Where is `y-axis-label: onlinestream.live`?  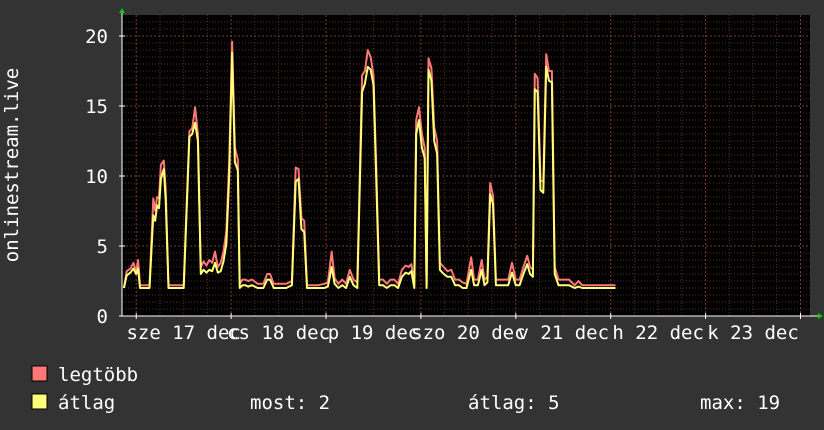
y-axis-label: onlinestream.live is located at coordinates (12, 165).